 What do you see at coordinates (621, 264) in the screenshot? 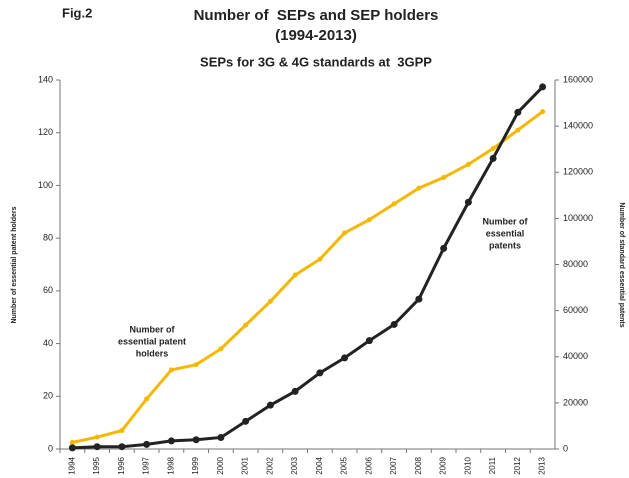
I see `y2-axis-label: Number of standard essential patents` at bounding box center [621, 264].